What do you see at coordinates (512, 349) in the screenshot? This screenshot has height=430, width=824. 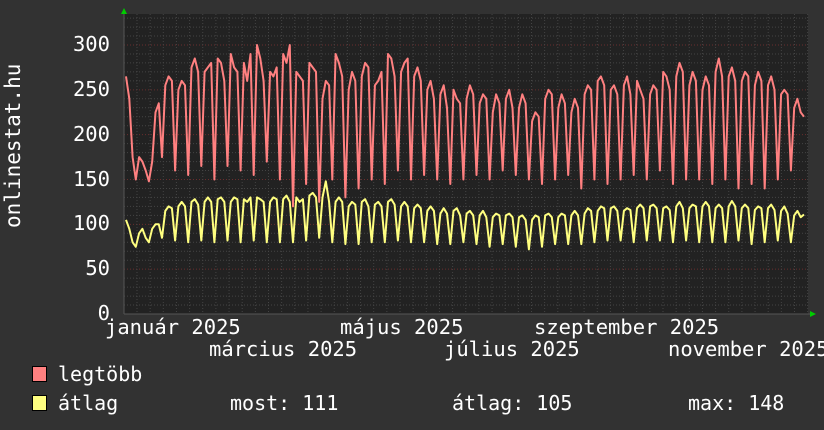 I see `x-tick-label: július 2025` at bounding box center [512, 349].